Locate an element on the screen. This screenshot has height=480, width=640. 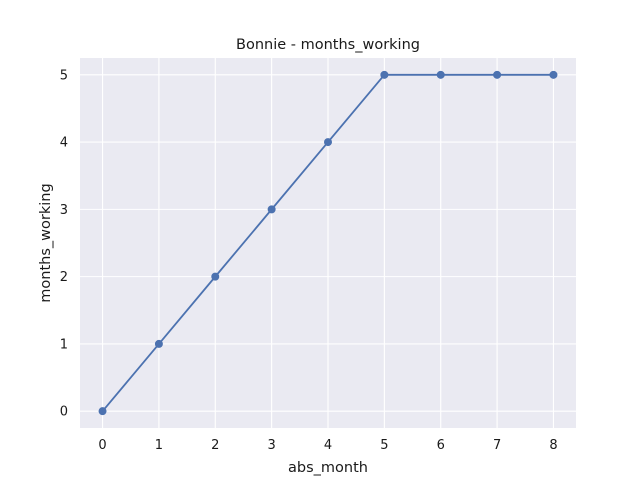
x-axis-label: abs_month is located at coordinates (328, 468).